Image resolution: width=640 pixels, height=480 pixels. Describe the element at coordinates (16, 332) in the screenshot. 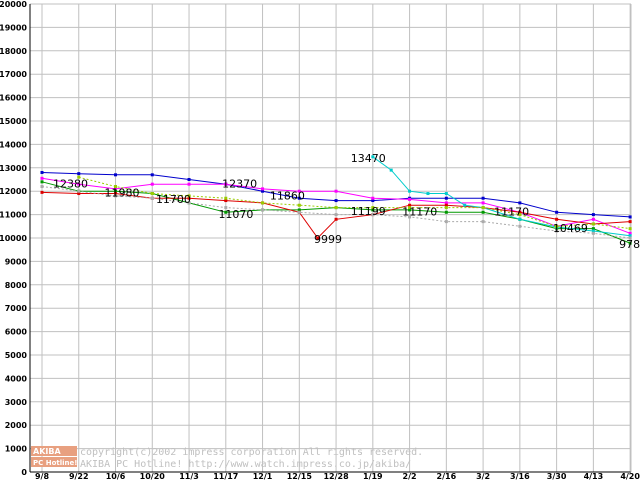

I see `y-tick-label: 6000` at that location.